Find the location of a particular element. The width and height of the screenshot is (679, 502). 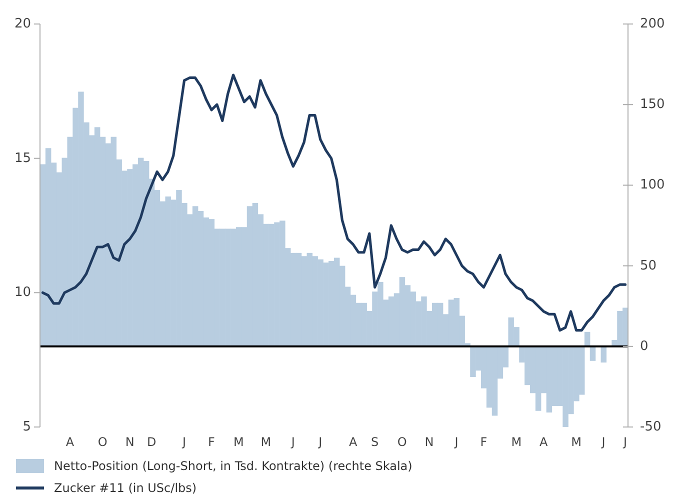

y2-tick-label: 100 is located at coordinates (652, 185).